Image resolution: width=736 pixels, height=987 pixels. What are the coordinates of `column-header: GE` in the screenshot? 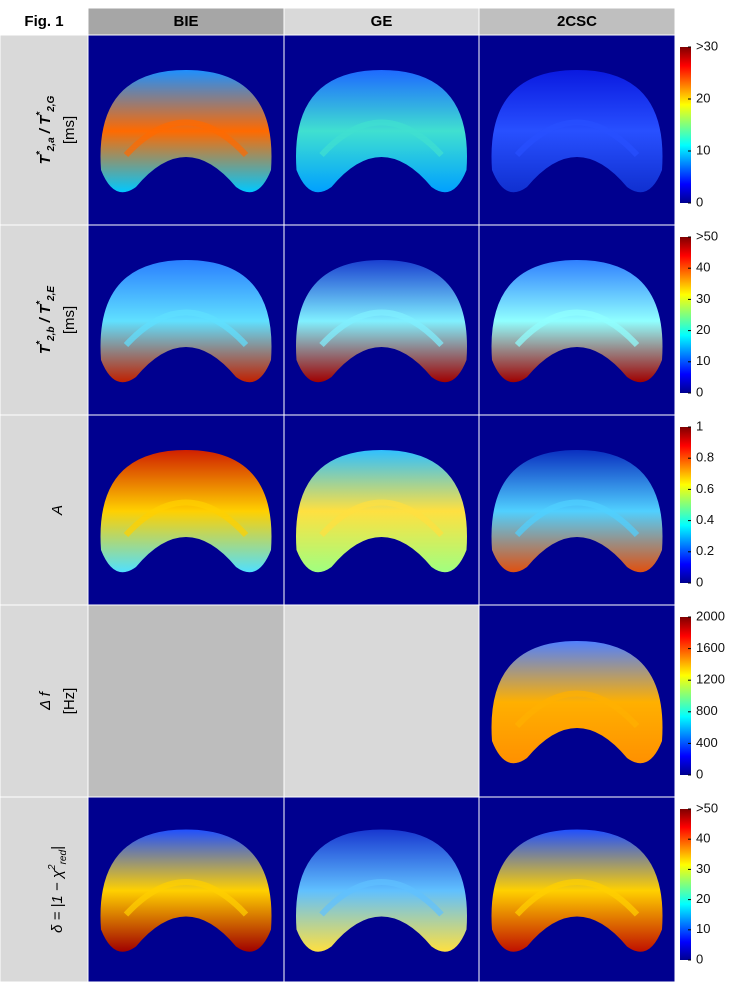 It's located at (382, 21).